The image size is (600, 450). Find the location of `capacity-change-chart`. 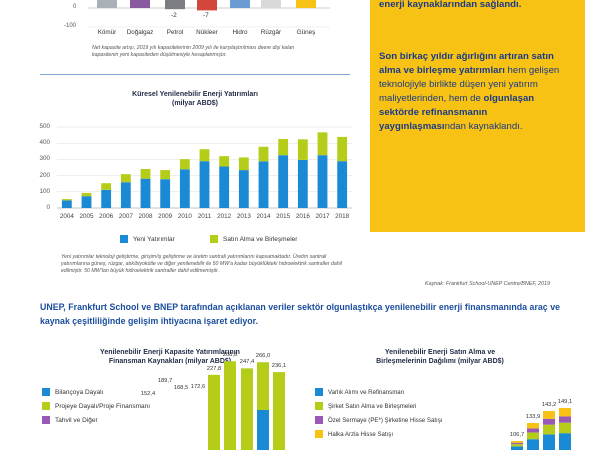

capacity-change-chart is located at coordinates (209, 14).